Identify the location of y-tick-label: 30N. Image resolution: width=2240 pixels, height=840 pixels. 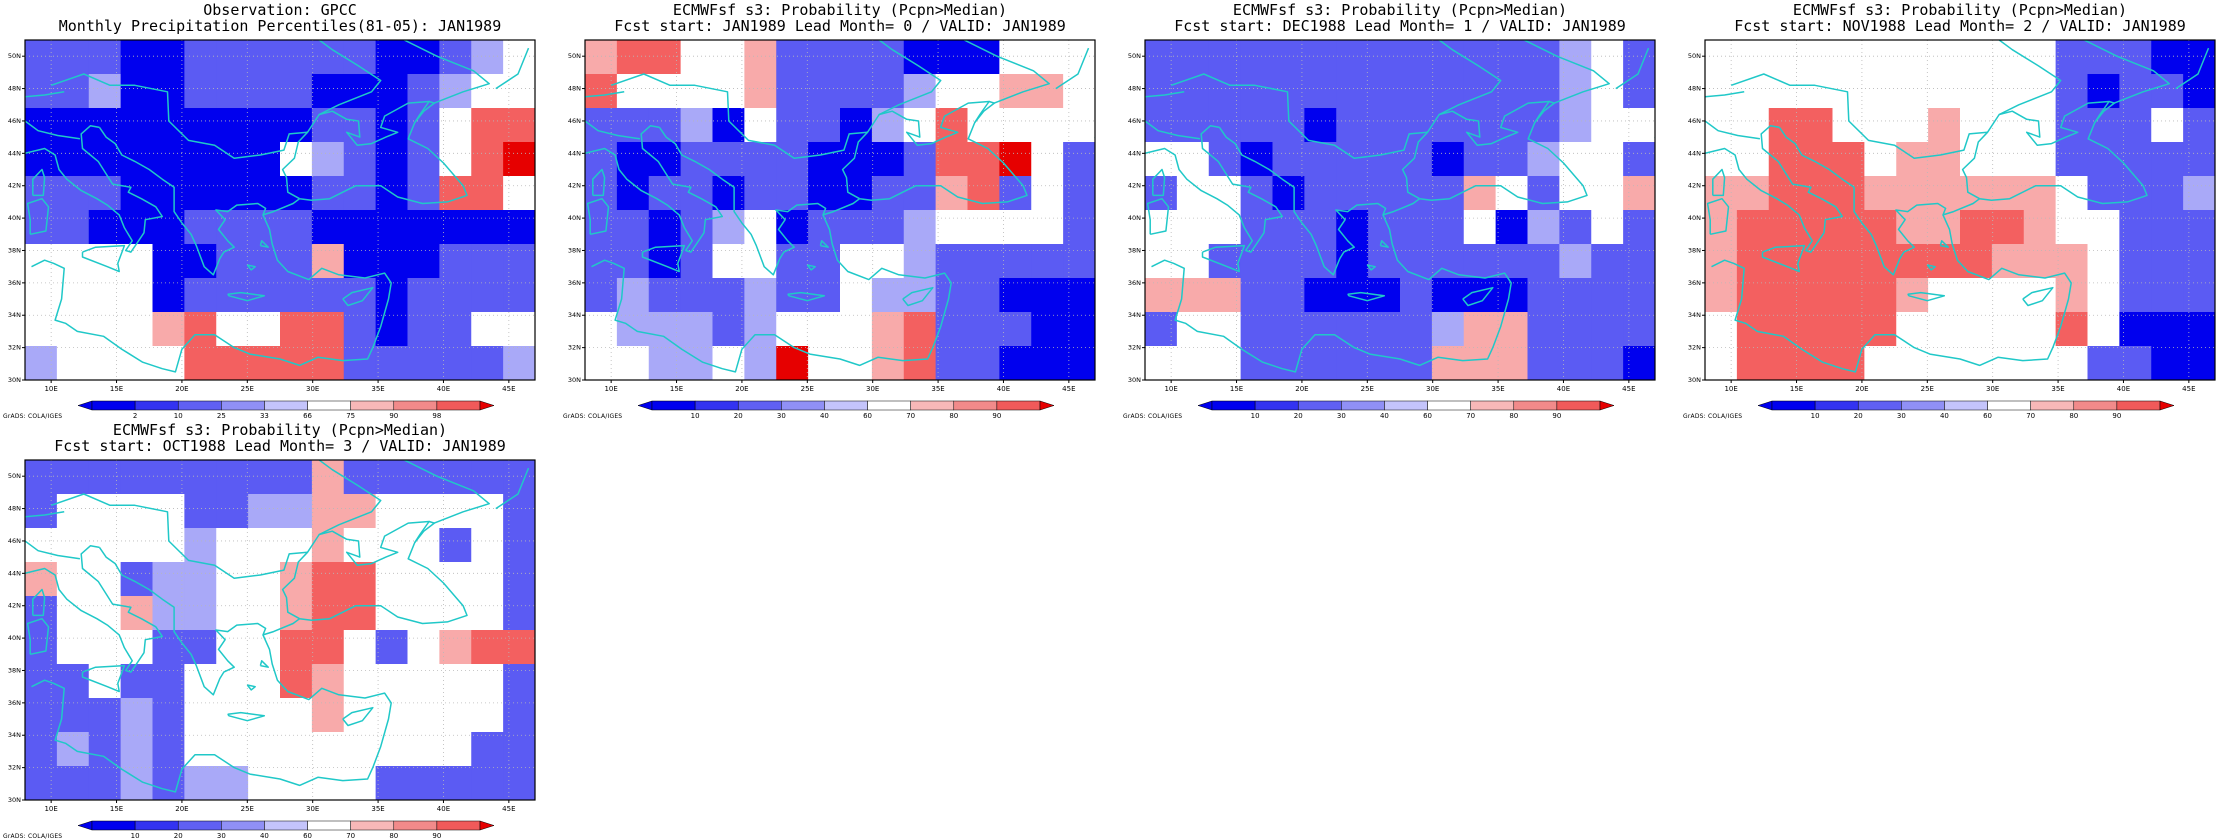
(14, 800).